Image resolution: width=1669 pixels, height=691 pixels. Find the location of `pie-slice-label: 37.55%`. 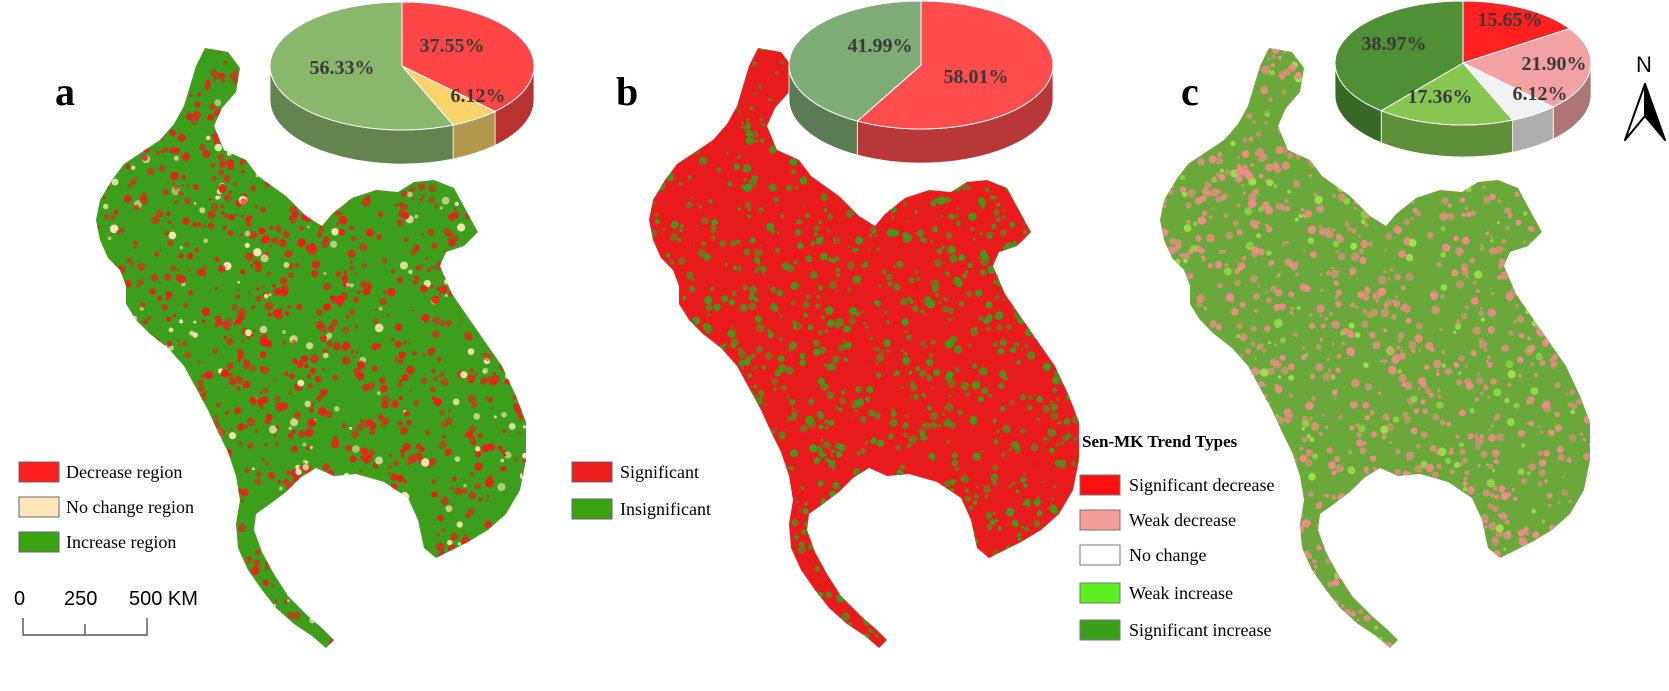

pie-slice-label: 37.55% is located at coordinates (452, 46).